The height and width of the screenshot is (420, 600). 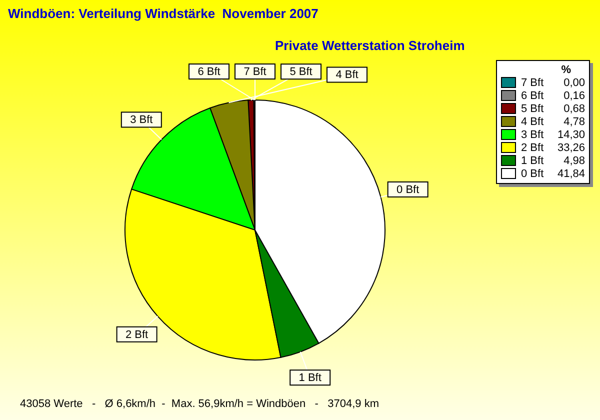 I want to click on slice-label: 3 Bft, so click(x=141, y=120).